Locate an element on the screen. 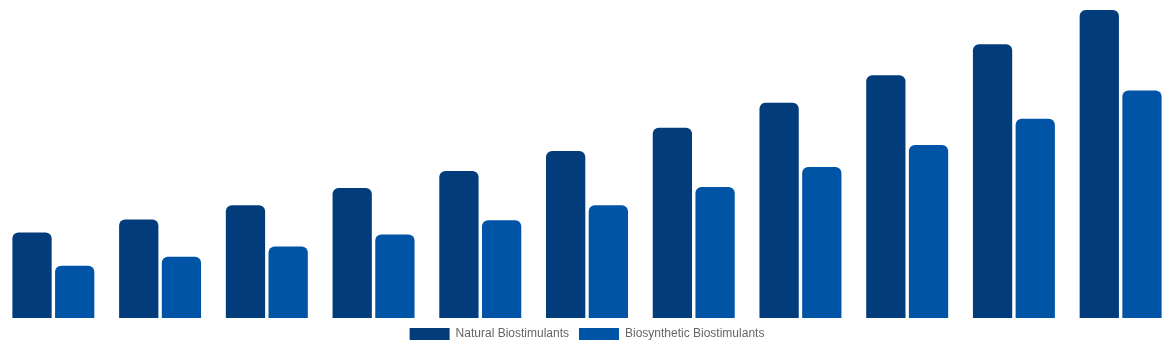  legend-label: Natural Biostimulants is located at coordinates (512, 333).